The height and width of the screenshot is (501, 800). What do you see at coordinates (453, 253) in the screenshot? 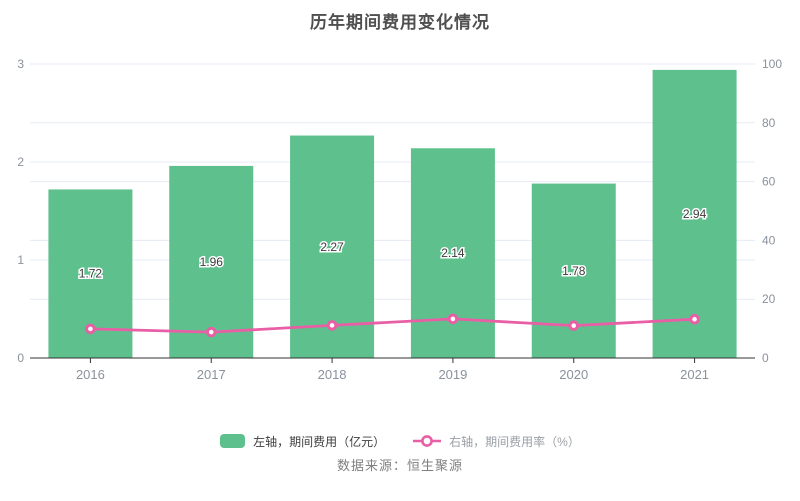
I see `bar-value-label-2019: 2.14` at bounding box center [453, 253].